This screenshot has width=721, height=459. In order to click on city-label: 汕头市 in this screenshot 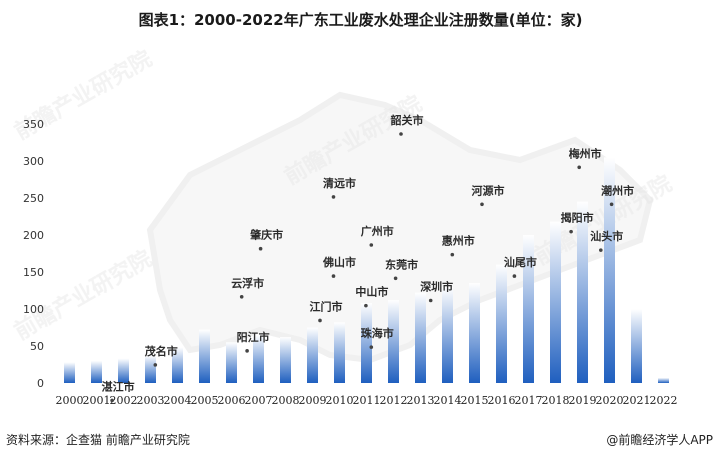, I will do `click(606, 236)`.